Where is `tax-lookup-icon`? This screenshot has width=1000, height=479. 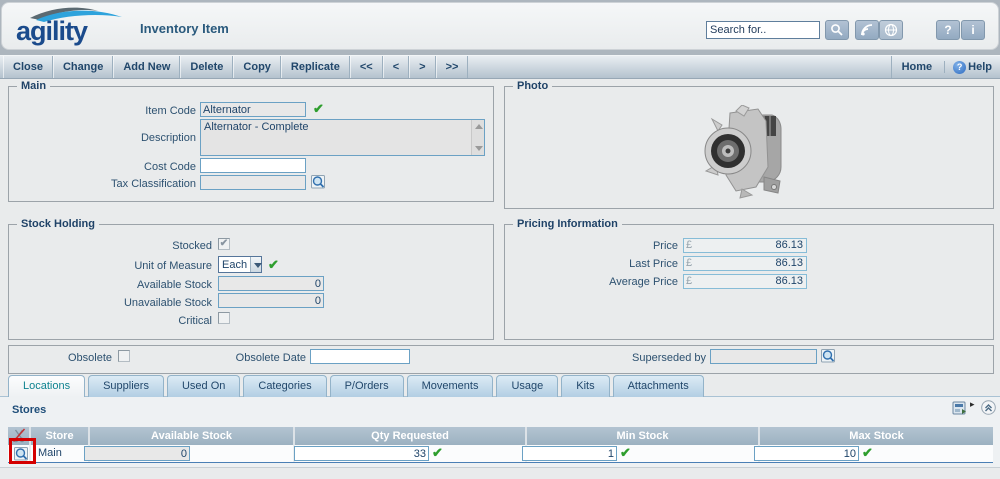
tax-lookup-icon is located at coordinates (318, 182).